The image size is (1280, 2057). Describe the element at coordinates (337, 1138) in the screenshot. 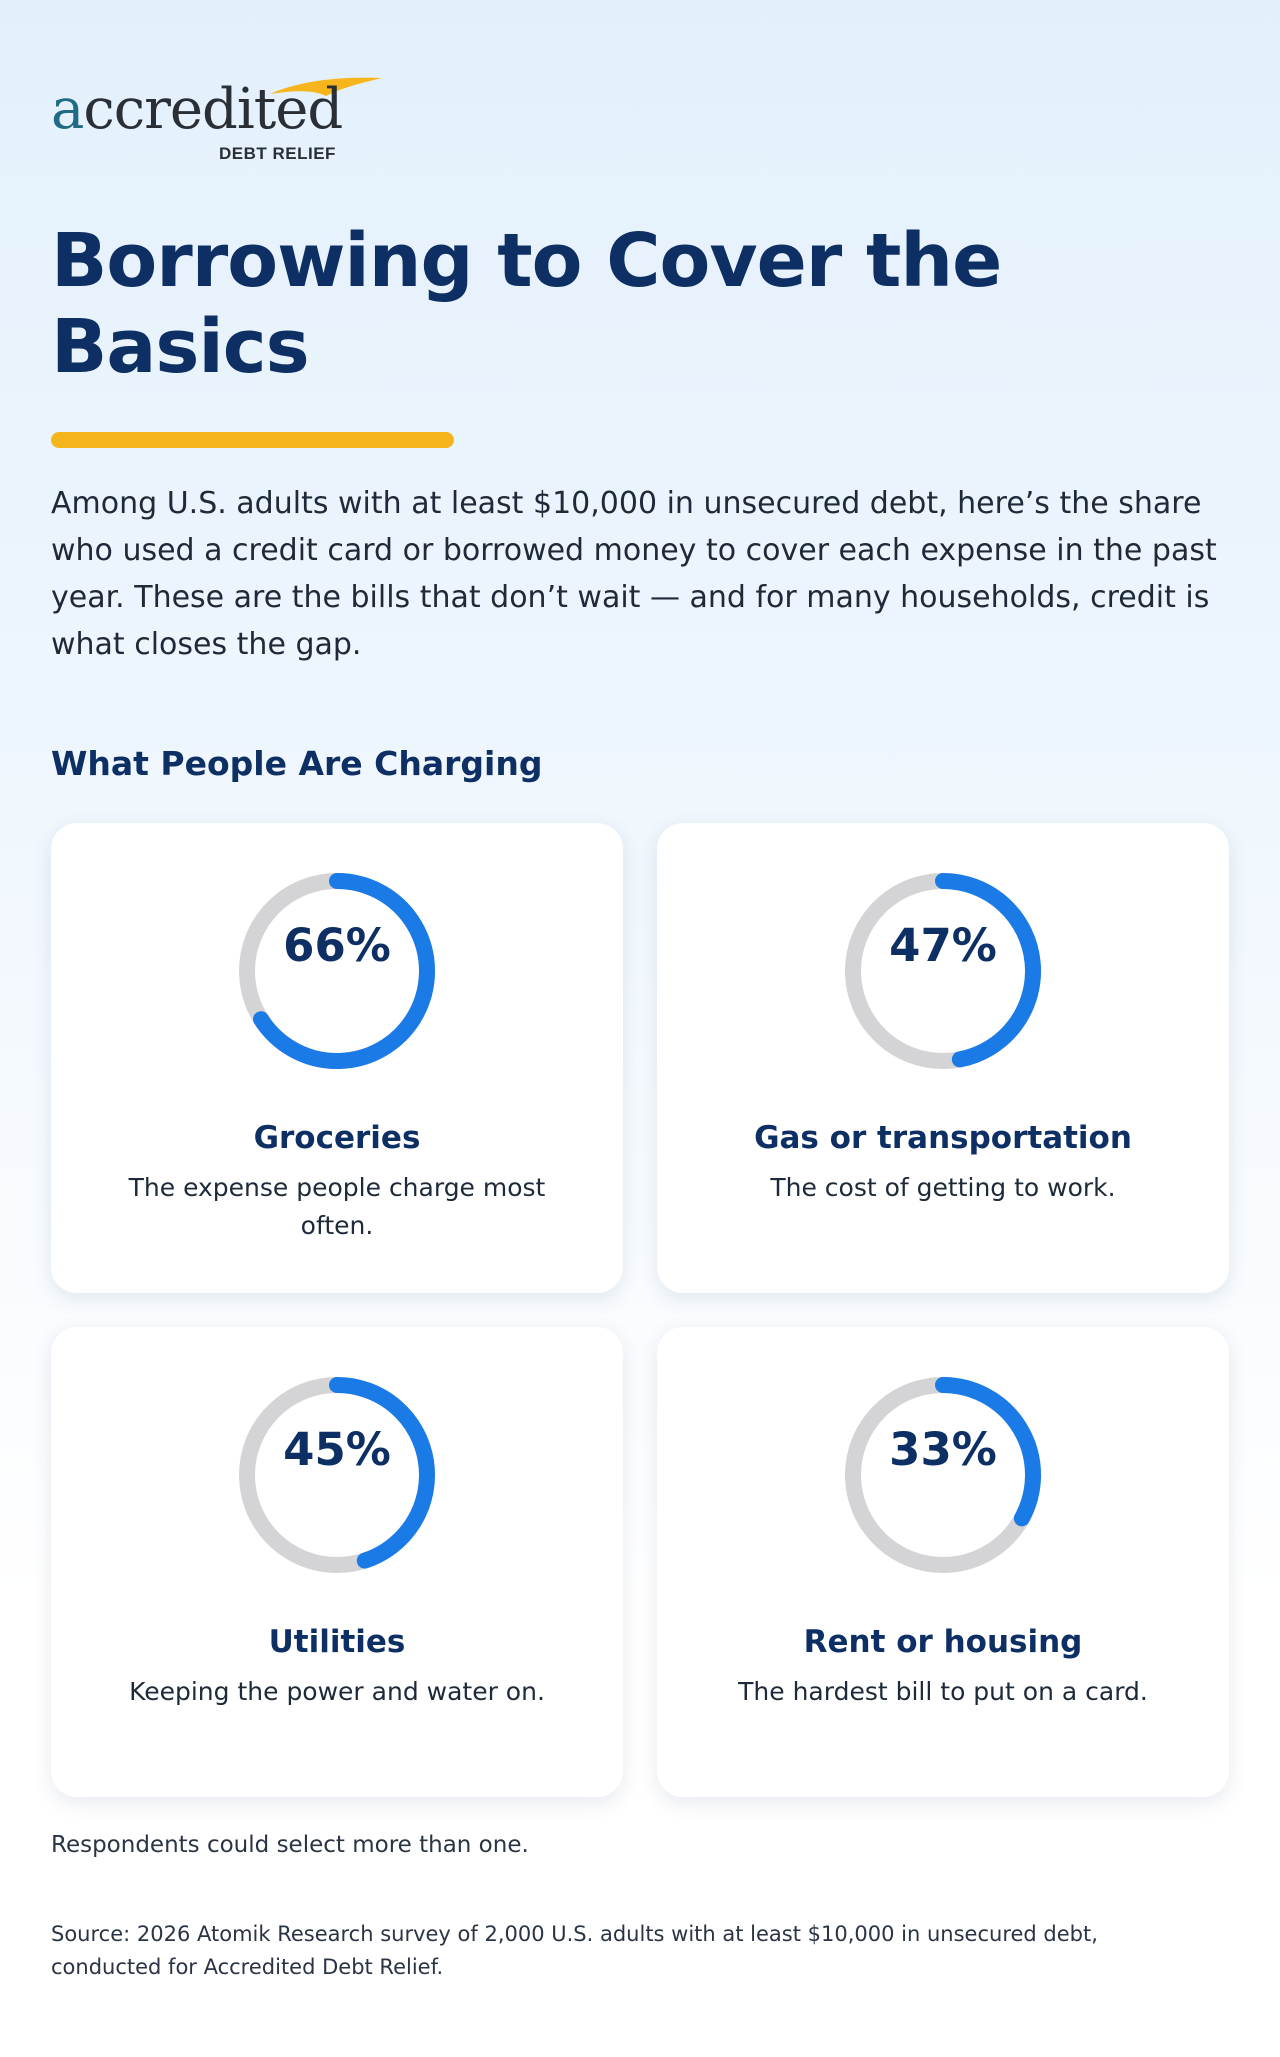

I see `category-label: Groceries` at that location.